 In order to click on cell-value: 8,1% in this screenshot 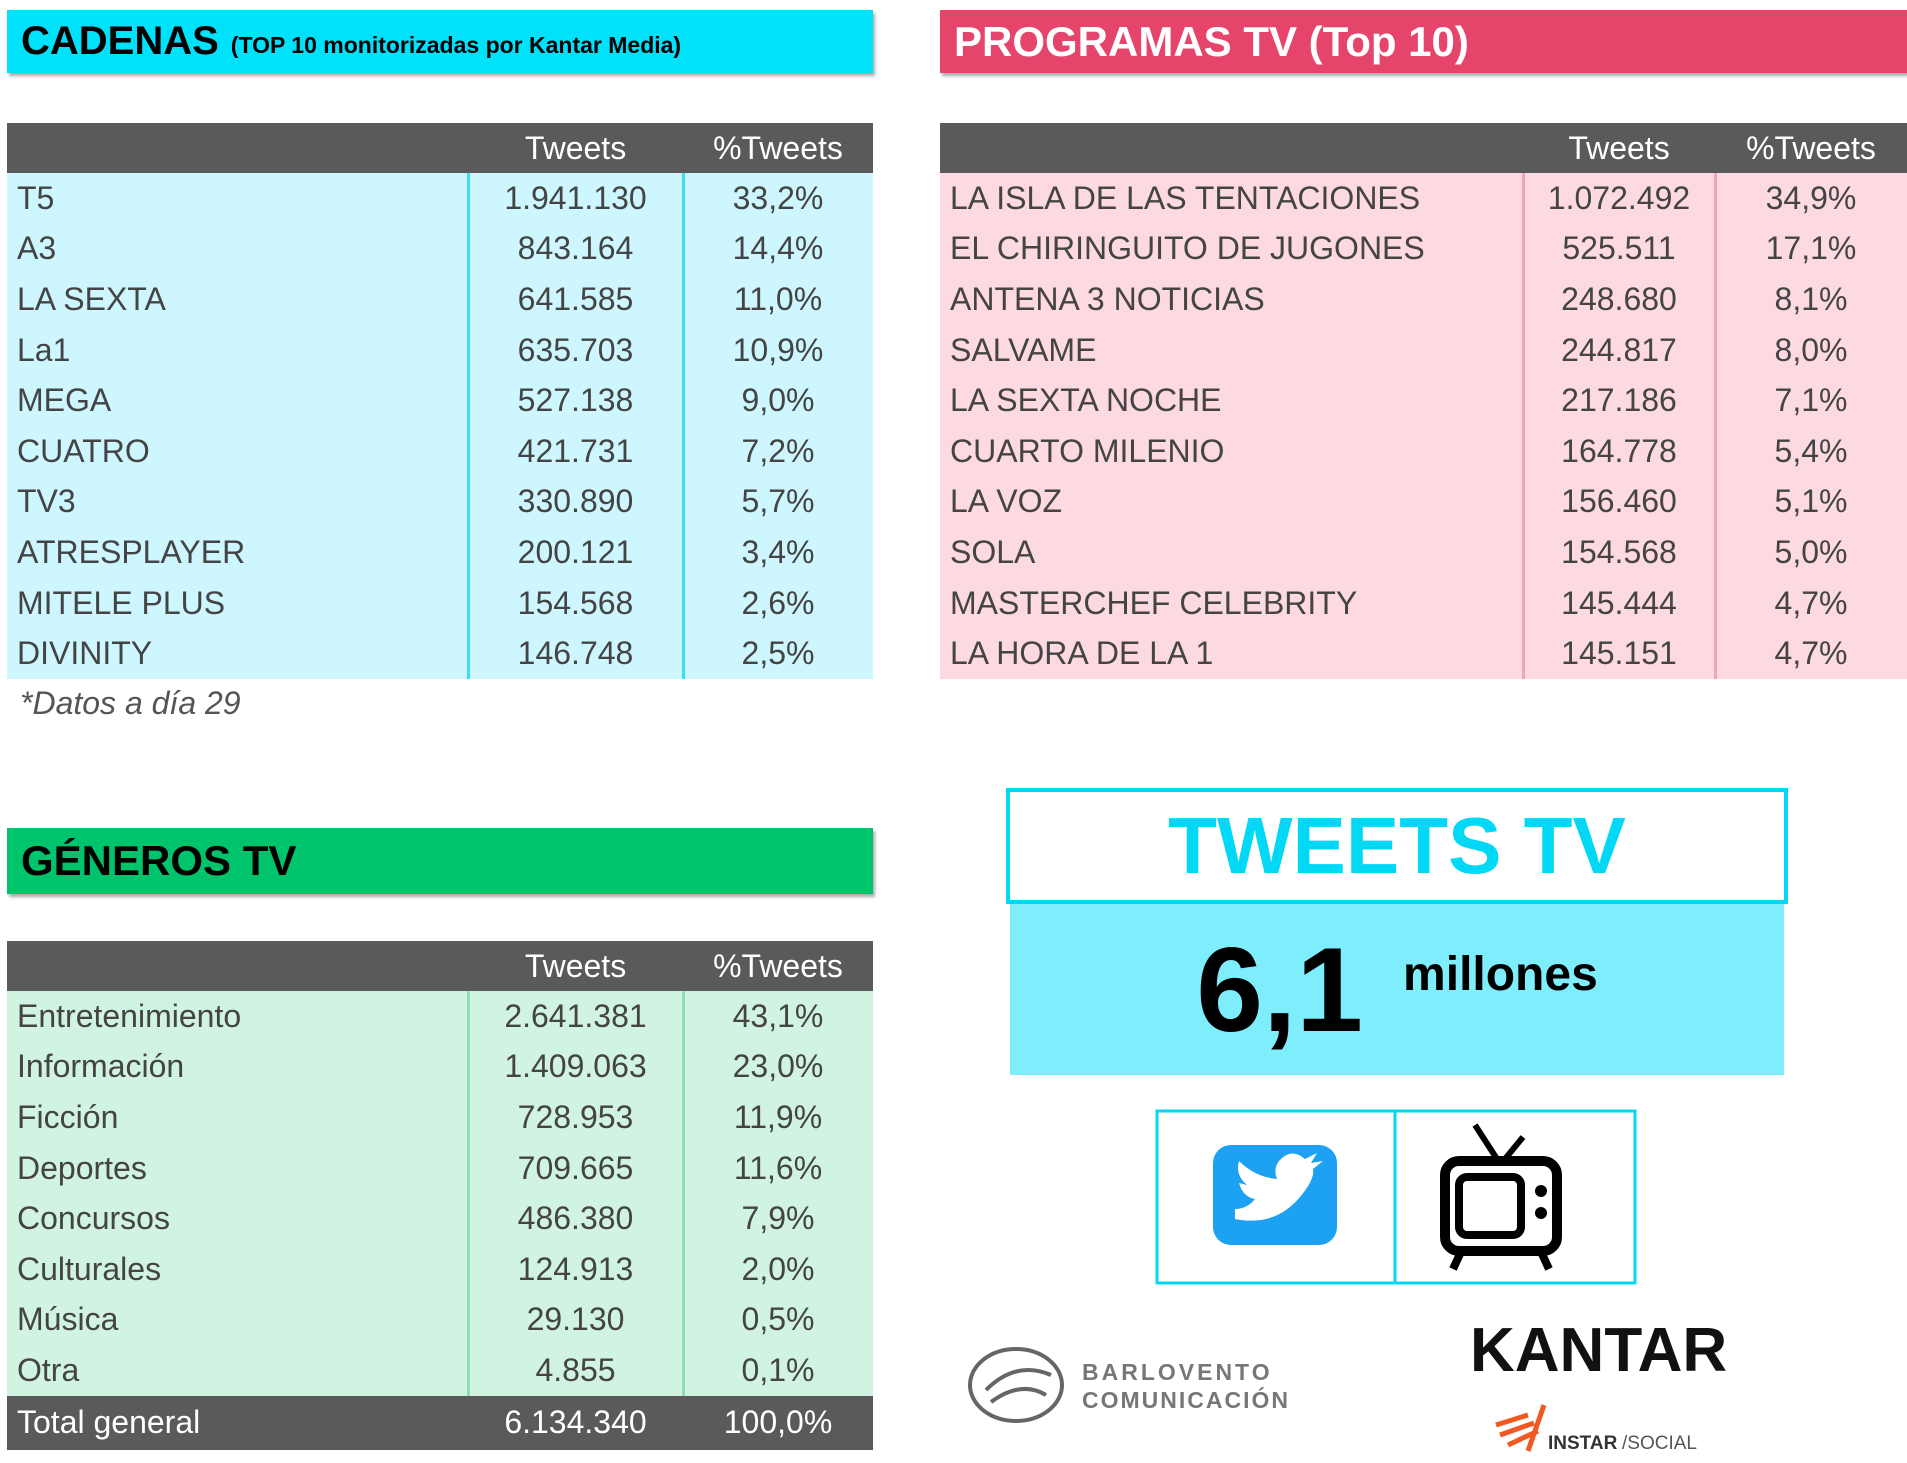, I will do `click(1811, 298)`.